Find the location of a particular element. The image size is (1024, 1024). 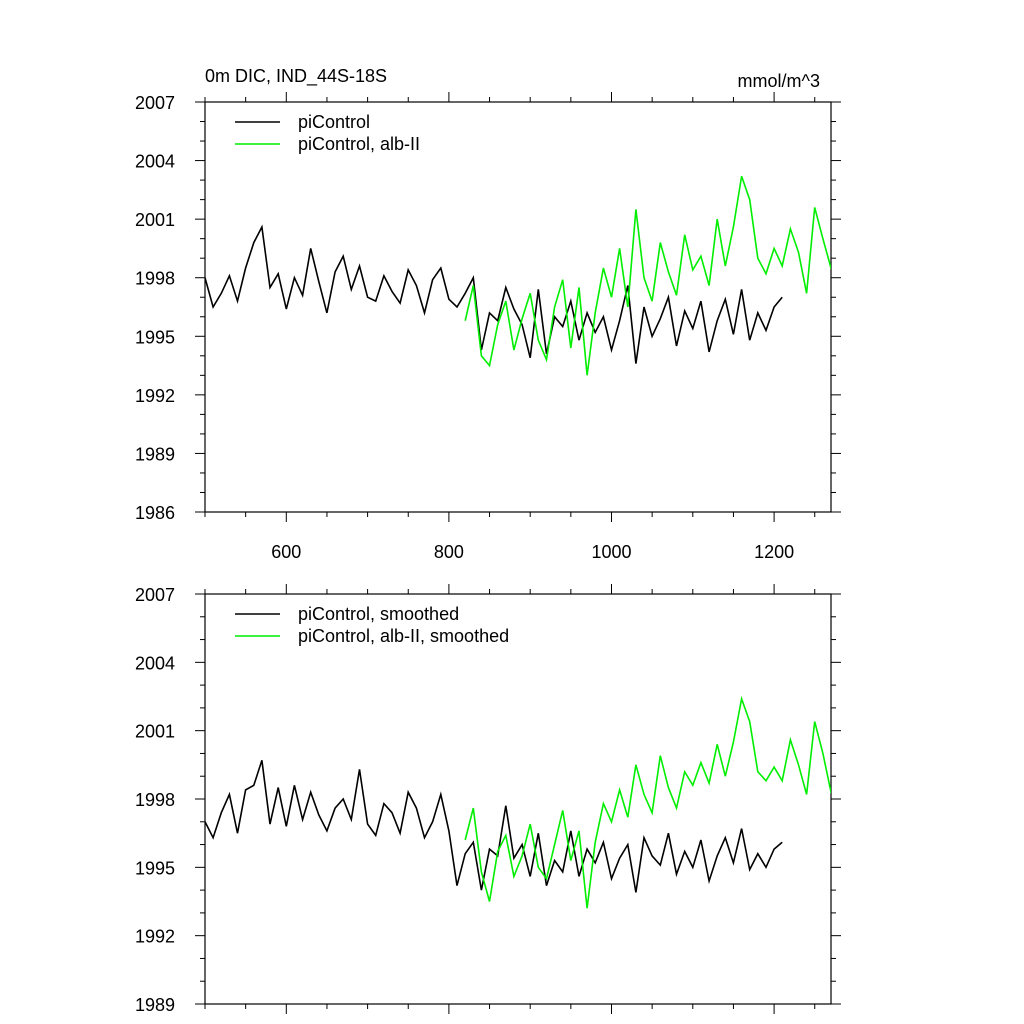

x-tick-label: 600 is located at coordinates (286, 552).